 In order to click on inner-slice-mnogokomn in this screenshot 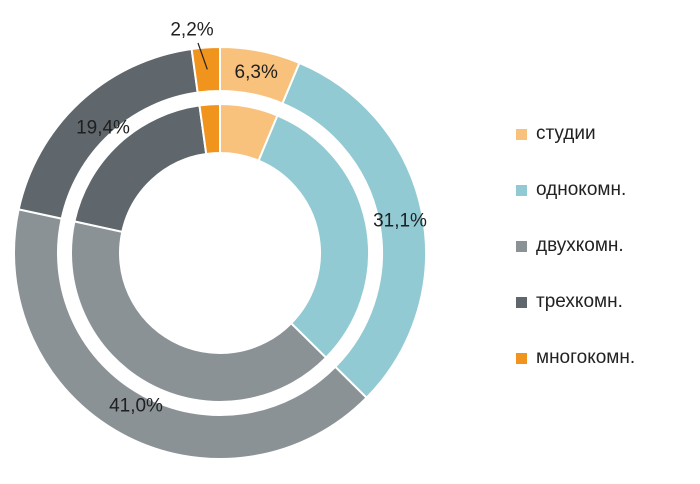, I will do `click(209, 129)`.